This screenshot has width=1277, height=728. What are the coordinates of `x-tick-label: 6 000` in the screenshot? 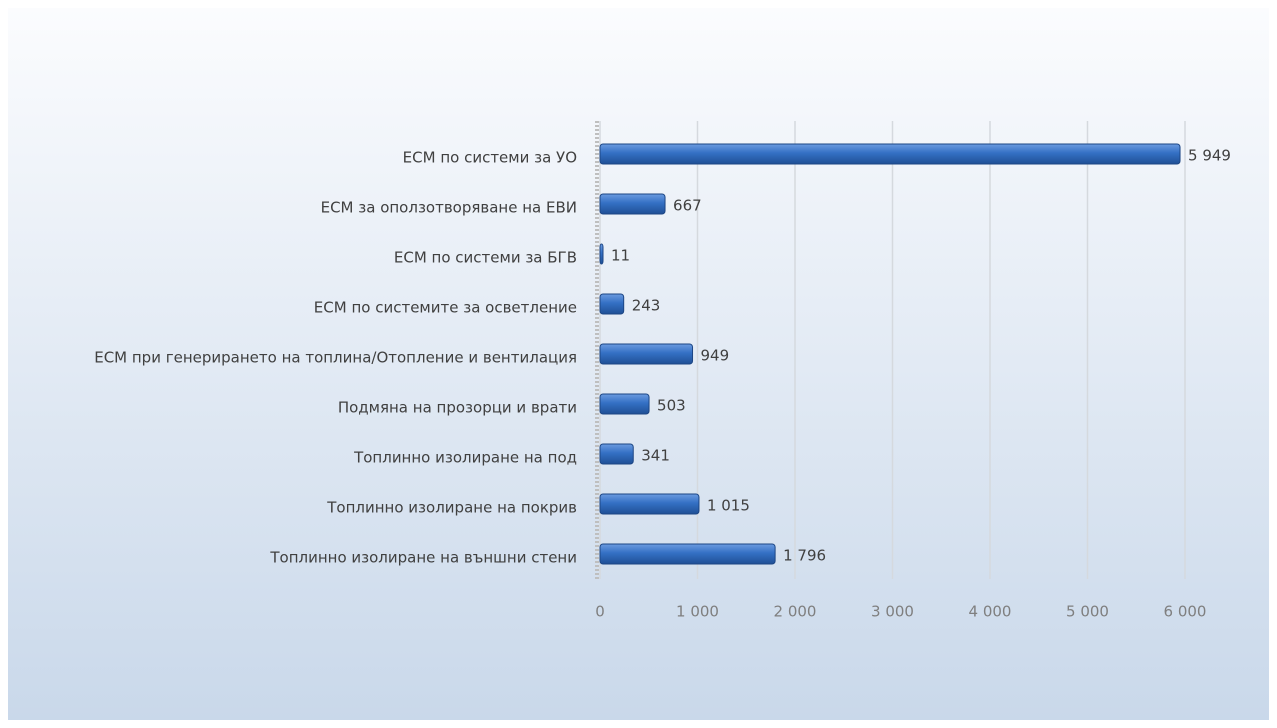 It's located at (1185, 612).